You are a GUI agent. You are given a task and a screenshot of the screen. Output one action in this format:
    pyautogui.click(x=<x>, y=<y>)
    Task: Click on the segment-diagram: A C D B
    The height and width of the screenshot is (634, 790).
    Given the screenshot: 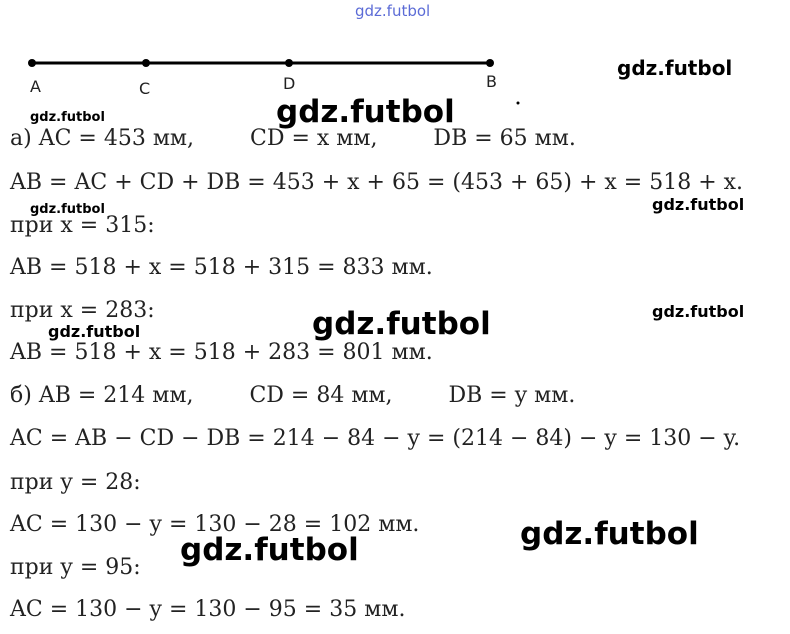 What is the action you would take?
    pyautogui.click(x=274, y=82)
    